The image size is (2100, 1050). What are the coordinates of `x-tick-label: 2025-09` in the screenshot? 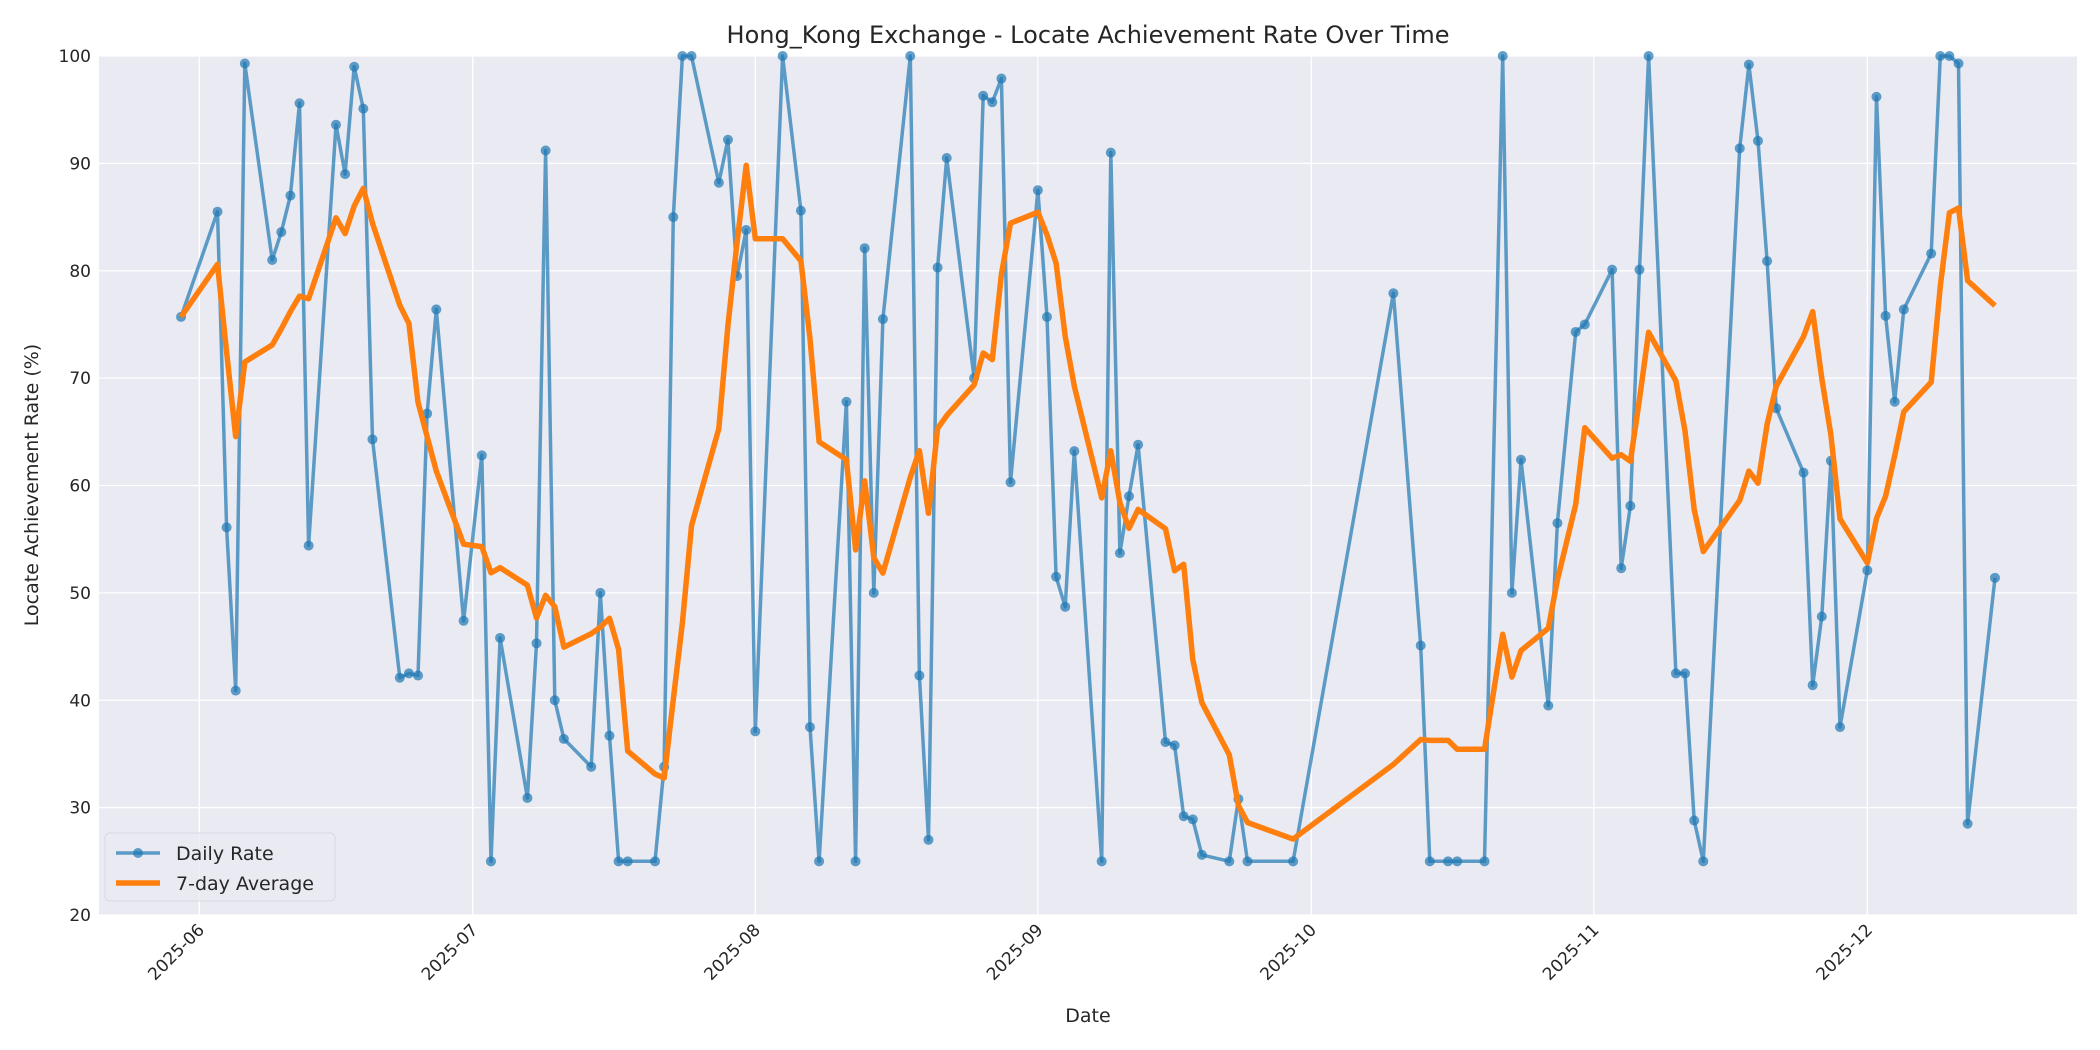 It's located at (1015, 952).